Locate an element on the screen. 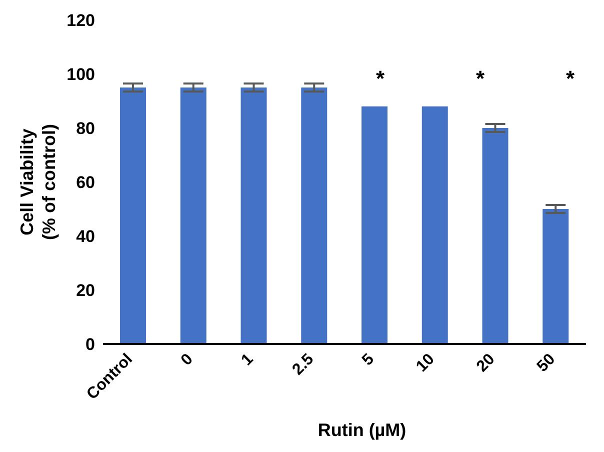  y-tick-label: 20 is located at coordinates (85, 290).